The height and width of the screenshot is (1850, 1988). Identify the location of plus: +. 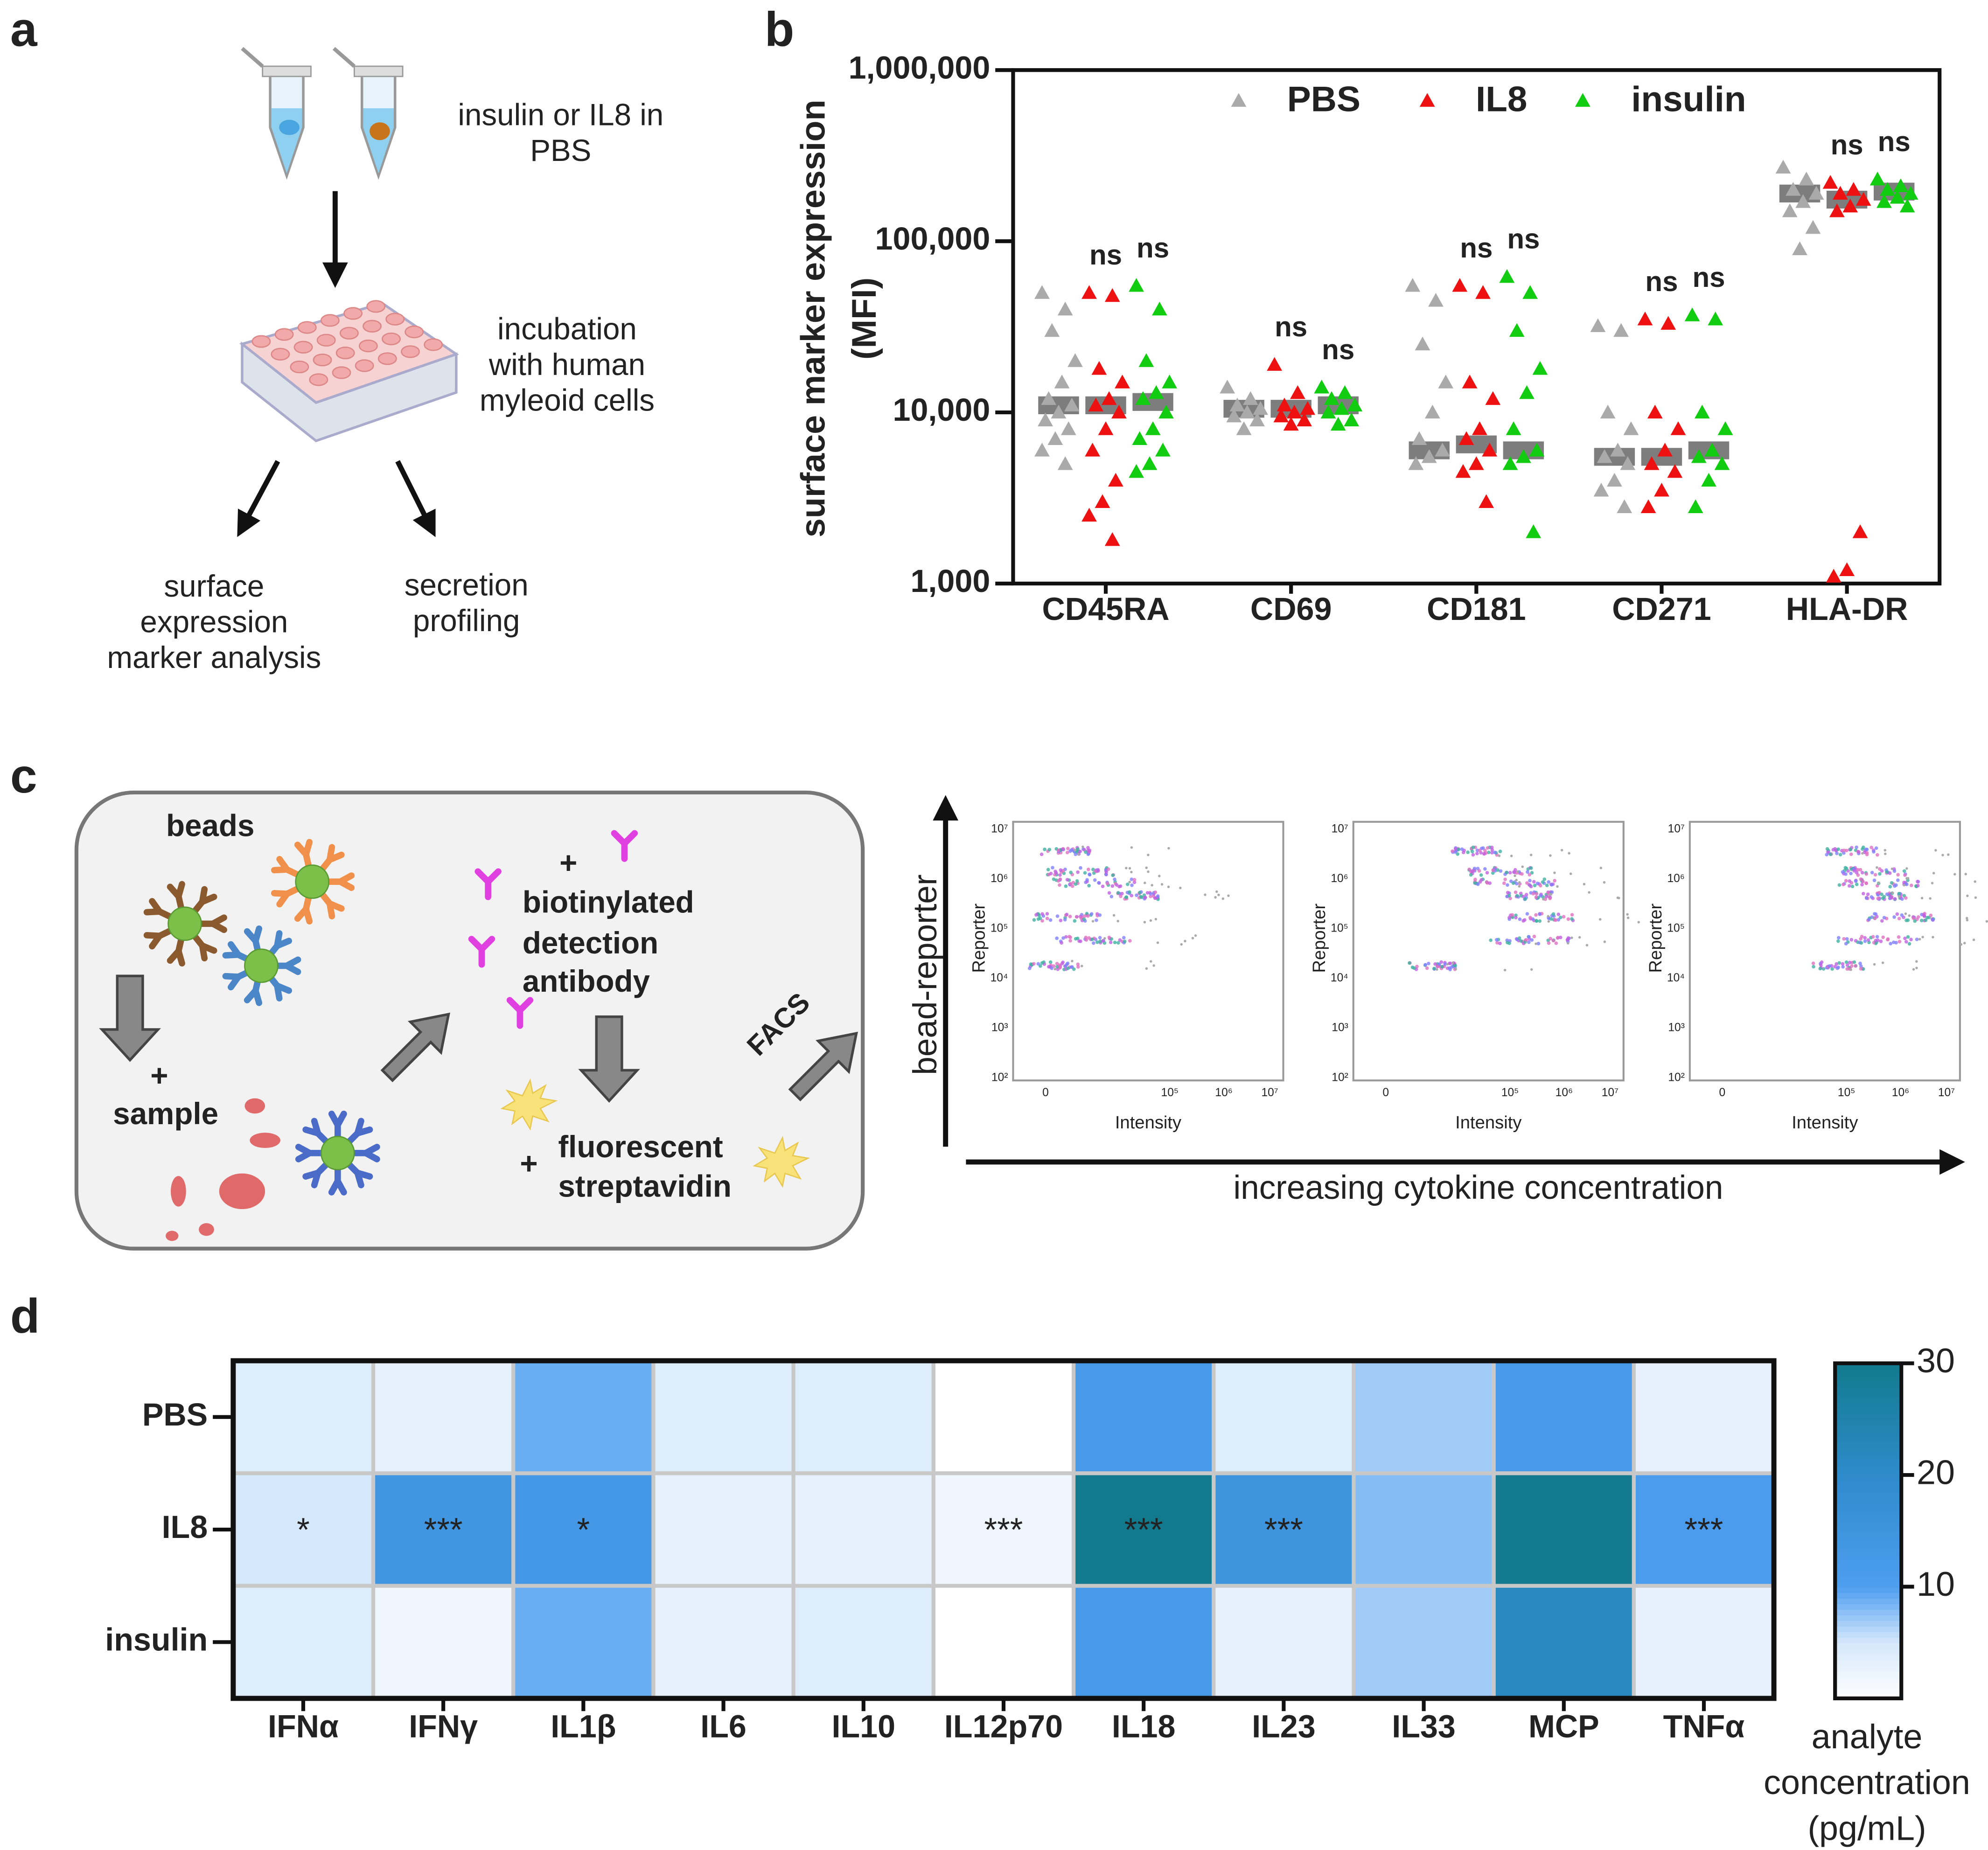
(528, 1164).